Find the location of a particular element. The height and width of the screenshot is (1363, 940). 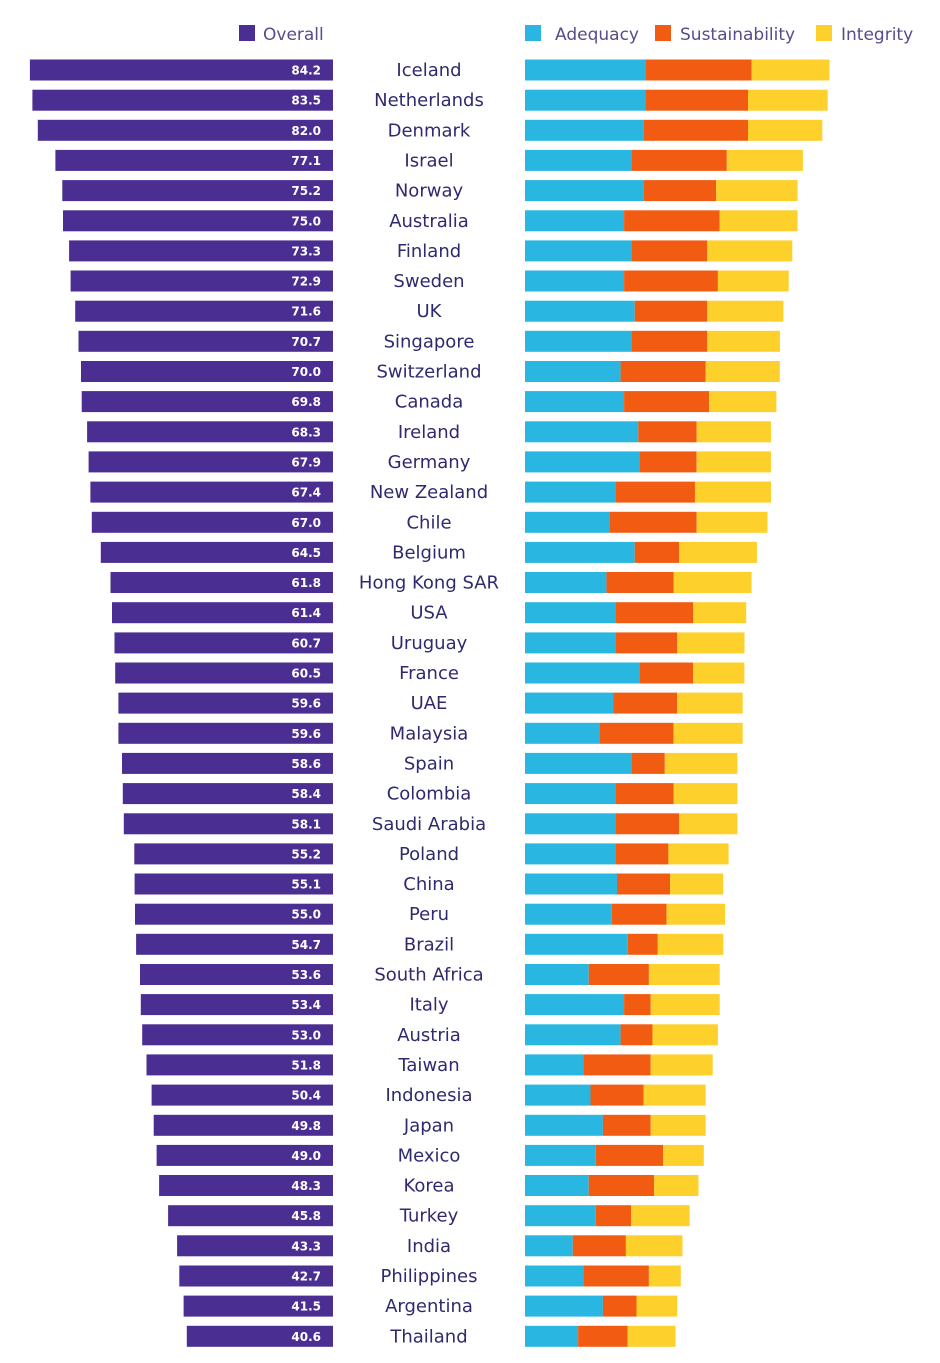

country-label: Brazil is located at coordinates (429, 944).